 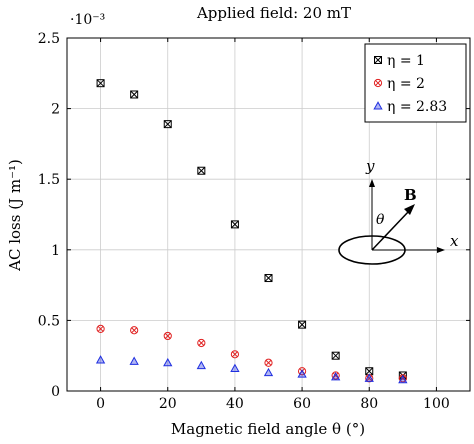 I want to click on inset-angle-label: θ, so click(x=380, y=220).